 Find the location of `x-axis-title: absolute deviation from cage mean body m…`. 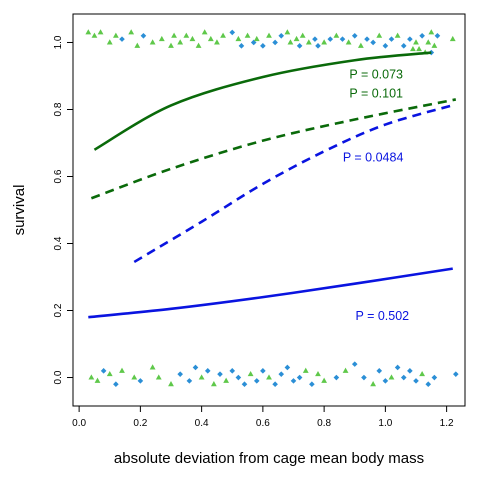

x-axis-title: absolute deviation from cage mean body m… is located at coordinates (269, 458).